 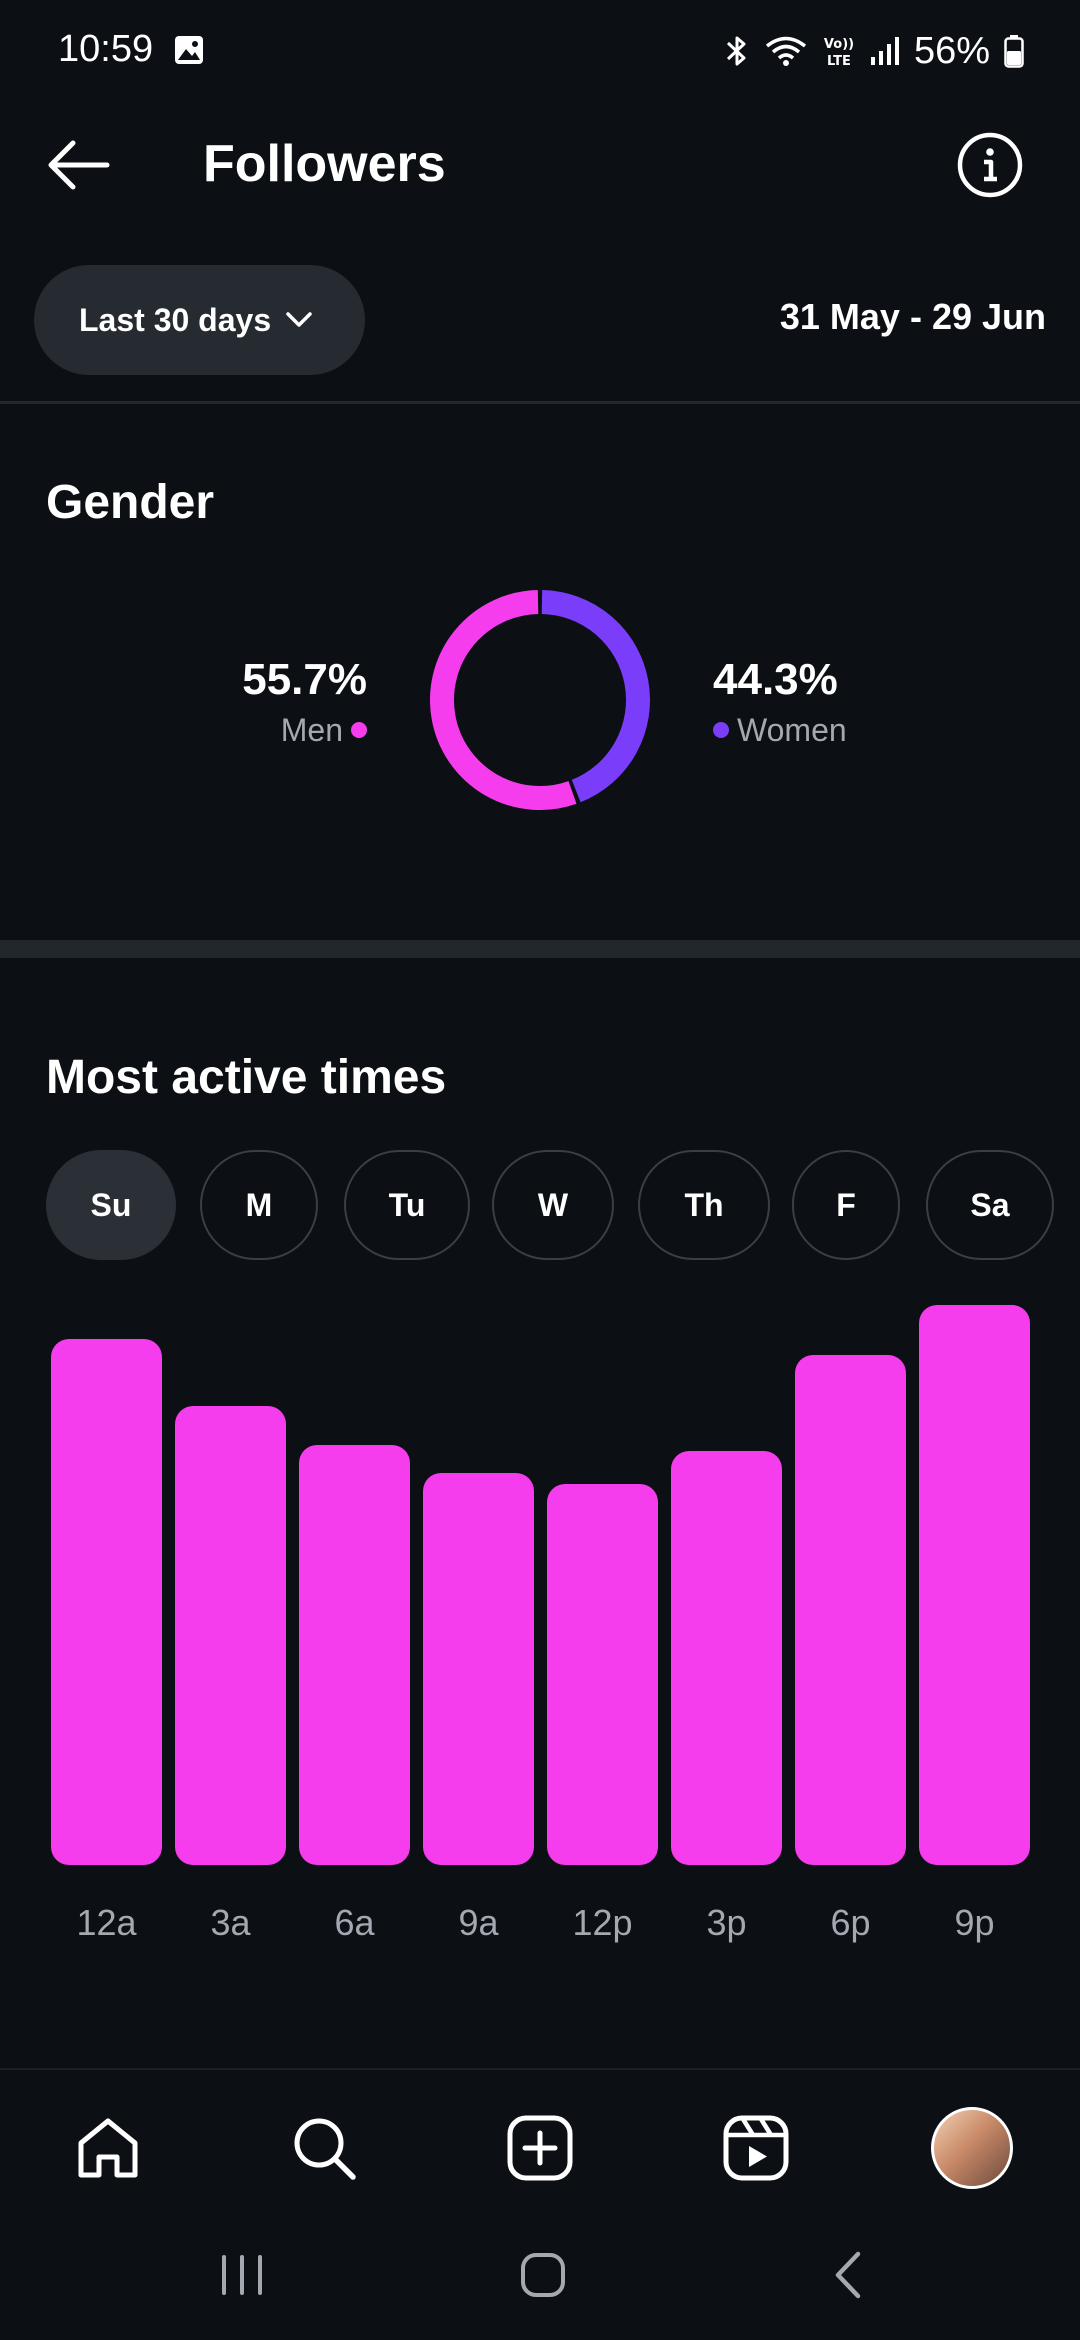 I want to click on day-tab-monday: M, so click(x=259, y=1205).